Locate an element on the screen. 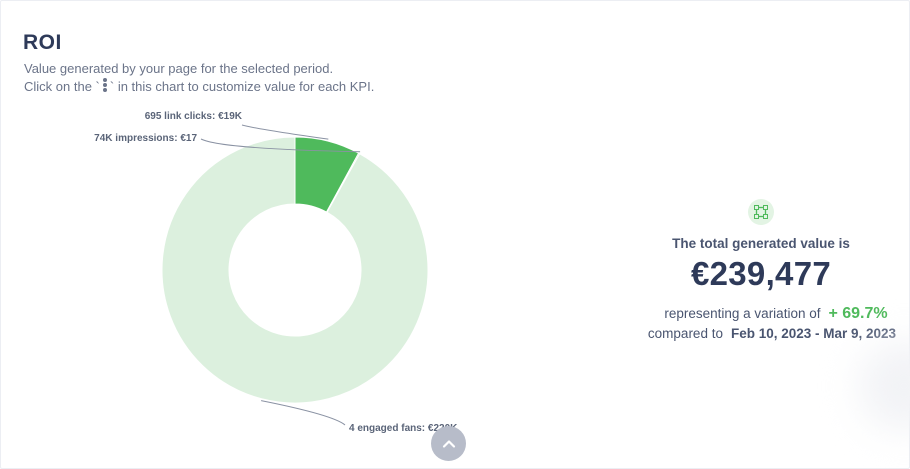  slice-label-1: 74K impressions: €17 is located at coordinates (145, 138).